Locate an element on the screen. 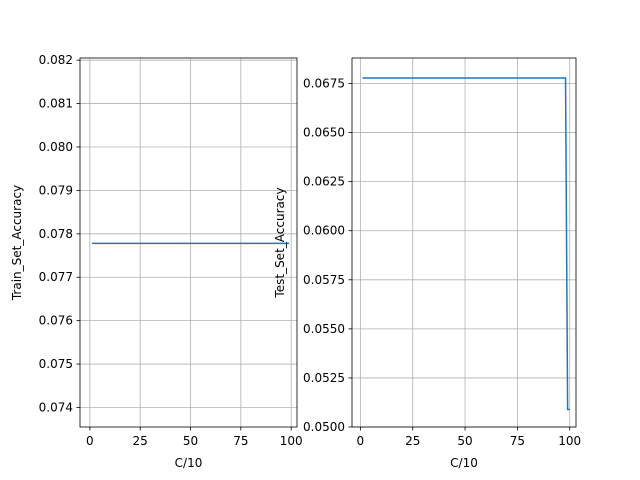  y-tick-label: 0.082 is located at coordinates (56, 60).